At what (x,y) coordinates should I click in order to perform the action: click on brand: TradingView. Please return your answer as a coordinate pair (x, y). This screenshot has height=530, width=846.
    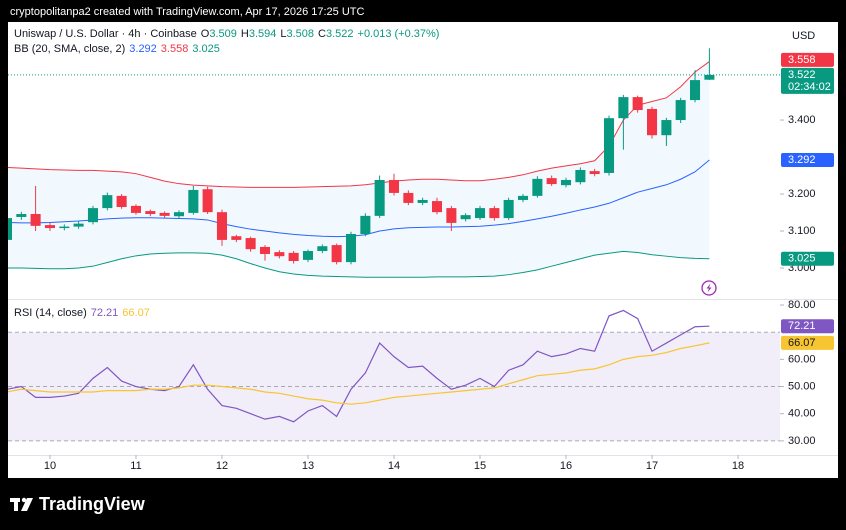
    Looking at the image, I should click on (92, 504).